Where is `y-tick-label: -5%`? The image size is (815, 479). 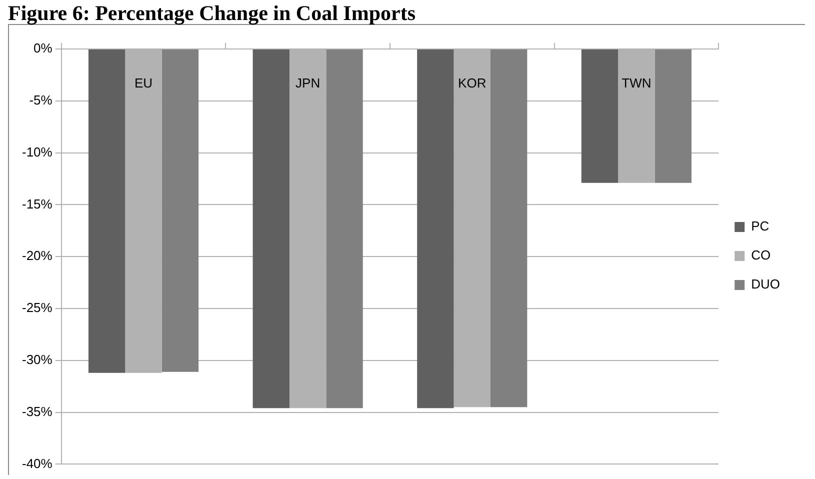 y-tick-label: -5% is located at coordinates (41, 100).